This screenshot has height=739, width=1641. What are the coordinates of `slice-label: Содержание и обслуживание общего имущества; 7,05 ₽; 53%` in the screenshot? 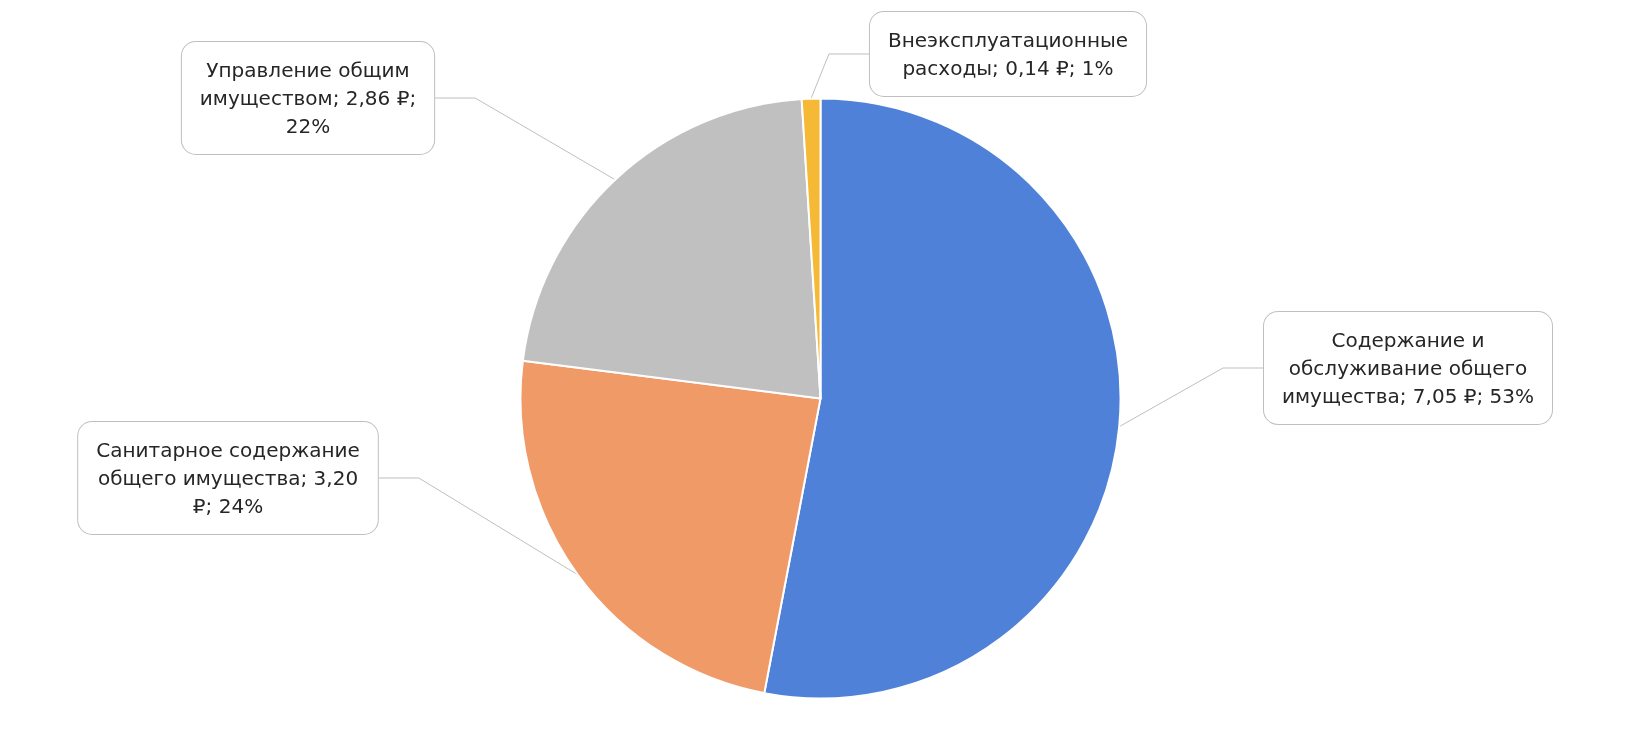 It's located at (1408, 368).